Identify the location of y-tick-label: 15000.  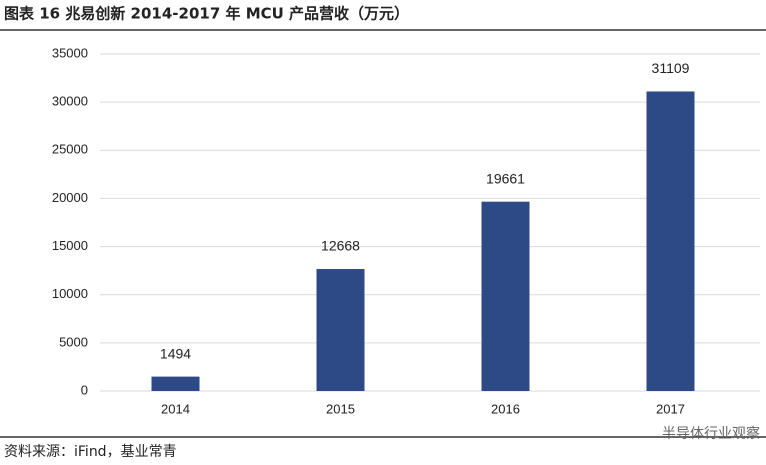
(70, 245).